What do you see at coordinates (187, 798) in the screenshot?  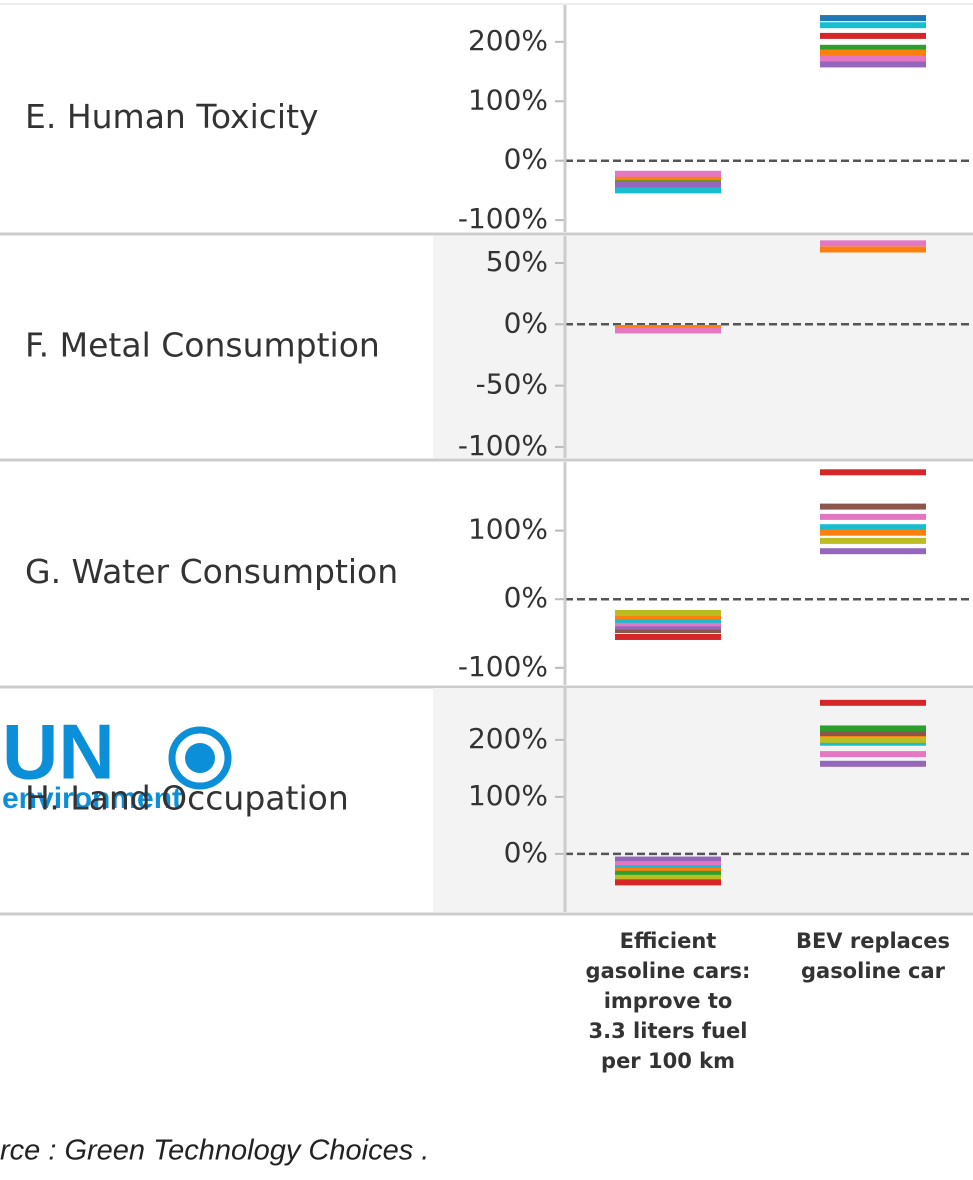 I see `panel-title: H. Land Occupation` at bounding box center [187, 798].